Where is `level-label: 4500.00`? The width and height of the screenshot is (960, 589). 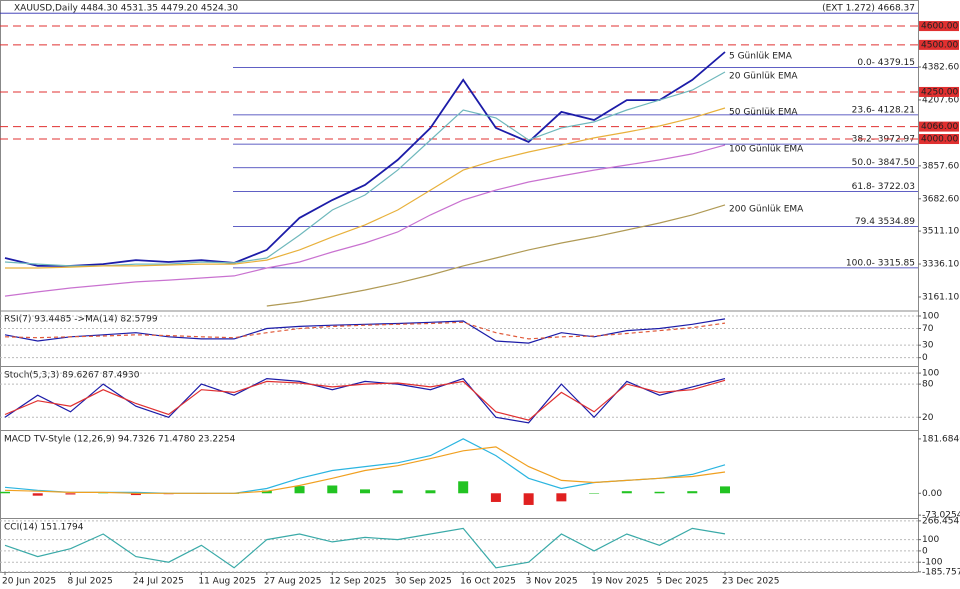
level-label: 4500.00 is located at coordinates (939, 45).